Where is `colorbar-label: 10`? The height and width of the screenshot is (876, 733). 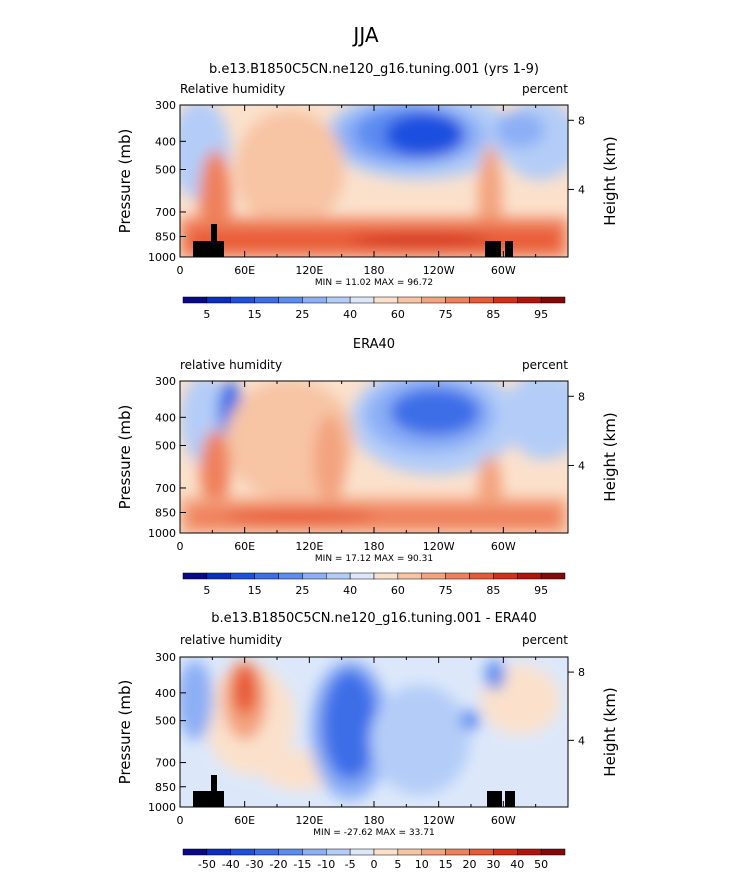
colorbar-label: 10 is located at coordinates (422, 864).